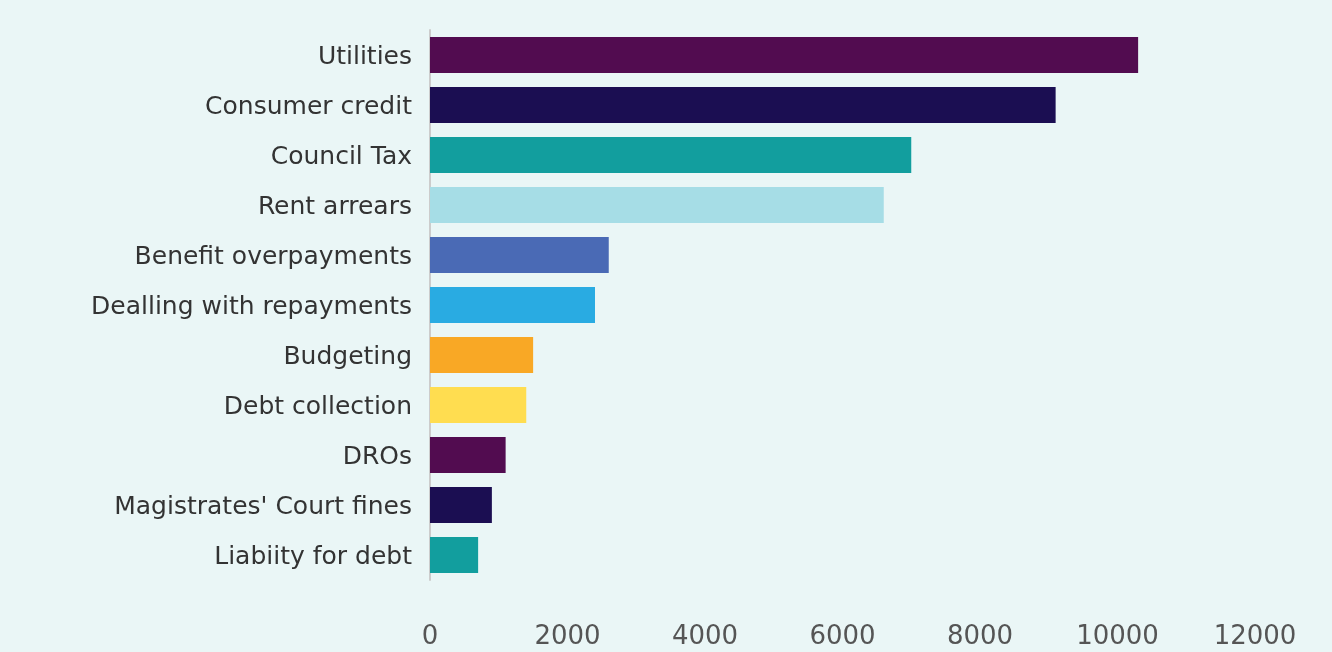 The width and height of the screenshot is (1332, 652). What do you see at coordinates (334, 205) in the screenshot?
I see `y-tick-label: Rent arrears` at bounding box center [334, 205].